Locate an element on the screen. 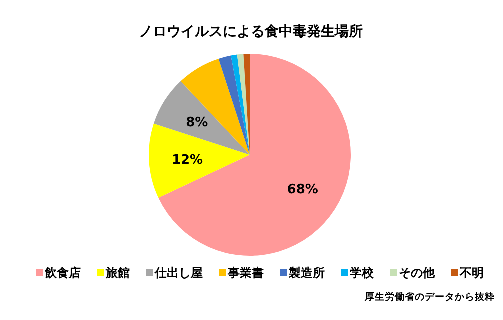  legend-label: 仕出し屋 is located at coordinates (178, 273).